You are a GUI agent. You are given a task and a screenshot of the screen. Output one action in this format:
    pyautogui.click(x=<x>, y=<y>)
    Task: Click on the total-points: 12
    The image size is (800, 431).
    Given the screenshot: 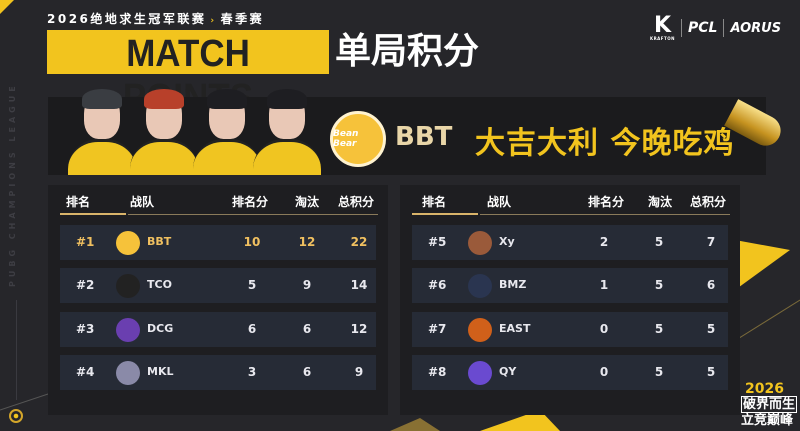 What is the action you would take?
    pyautogui.click(x=359, y=329)
    